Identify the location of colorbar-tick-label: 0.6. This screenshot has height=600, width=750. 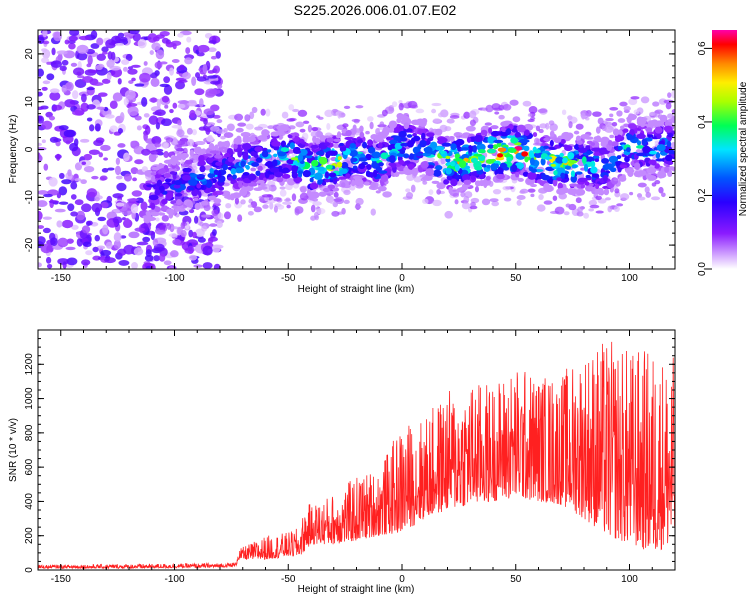
(702, 48).